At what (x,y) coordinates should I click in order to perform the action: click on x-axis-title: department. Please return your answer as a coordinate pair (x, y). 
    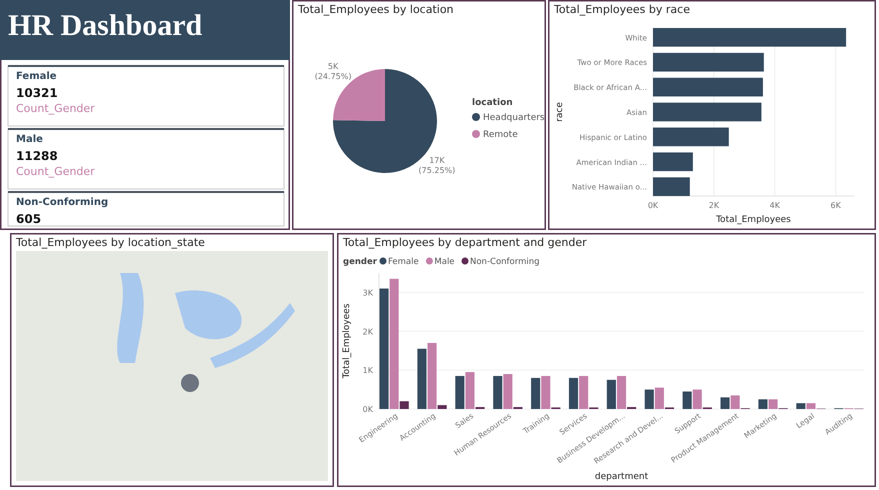
    Looking at the image, I should click on (621, 477).